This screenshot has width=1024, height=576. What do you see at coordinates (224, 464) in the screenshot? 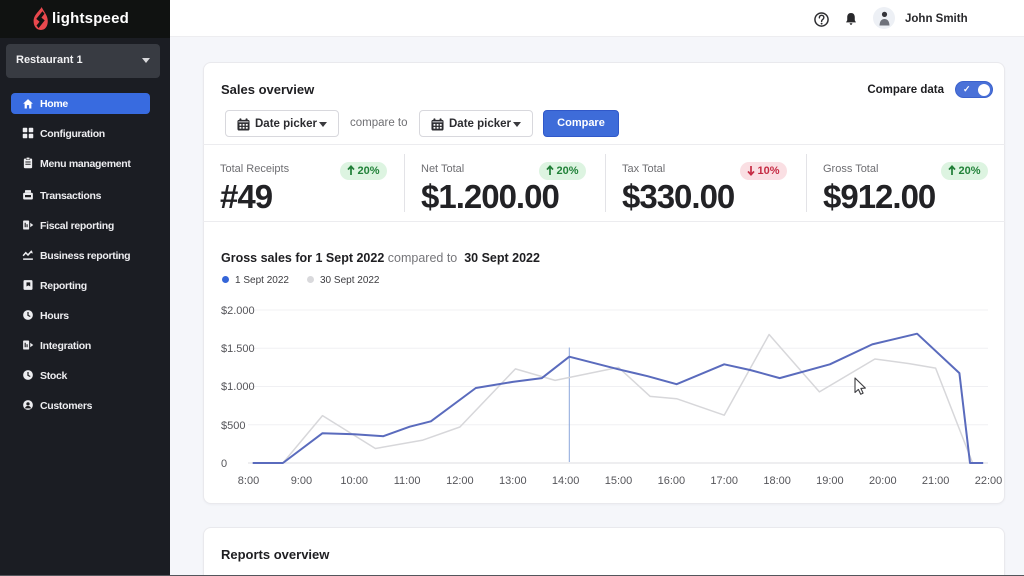
I see `svg-text: 0` at bounding box center [224, 464].